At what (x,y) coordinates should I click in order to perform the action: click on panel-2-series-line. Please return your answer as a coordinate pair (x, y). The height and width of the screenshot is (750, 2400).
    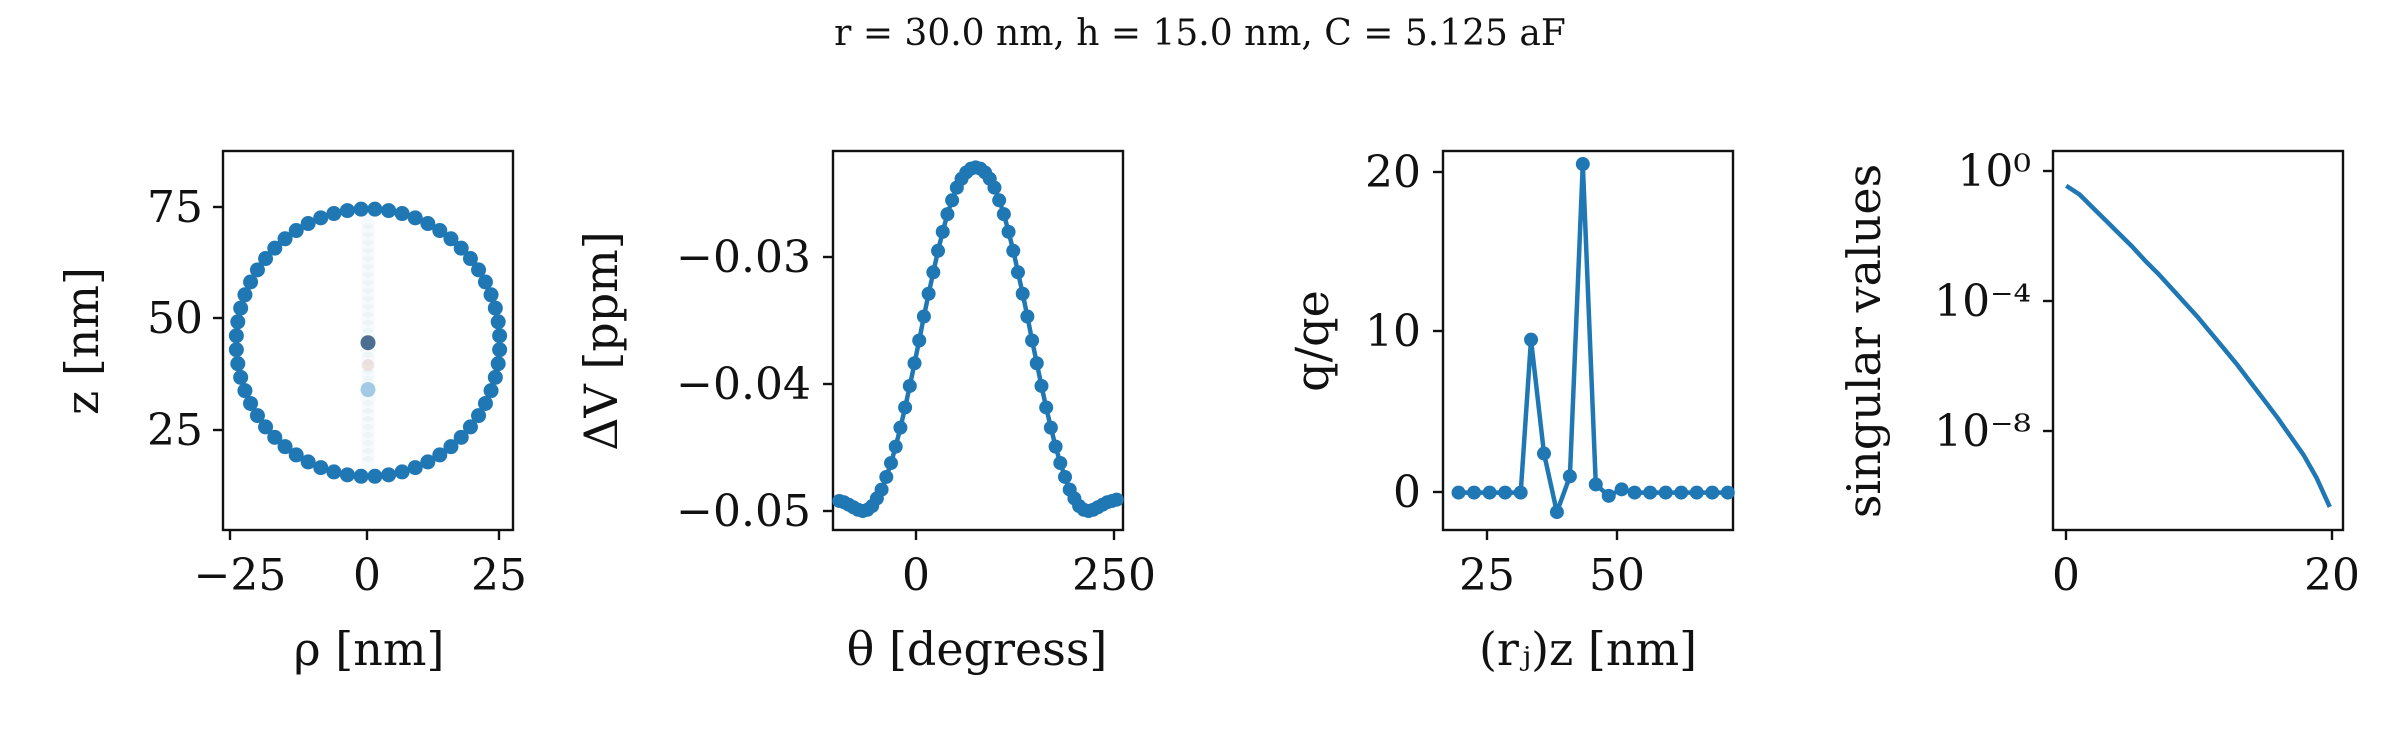
    Looking at the image, I should click on (978, 339).